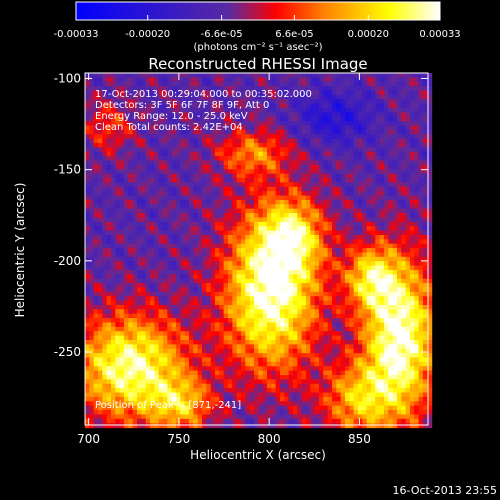 This screenshot has width=500, height=500. Describe the element at coordinates (258, 11) in the screenshot. I see `colorbar` at that location.